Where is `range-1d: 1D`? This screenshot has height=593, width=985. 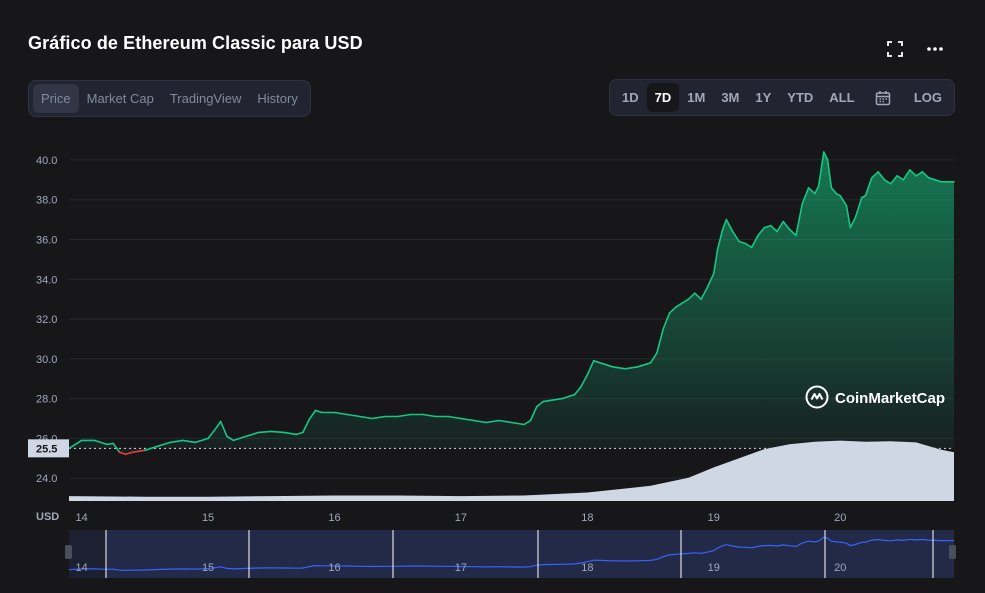
range-1d: 1D is located at coordinates (630, 97).